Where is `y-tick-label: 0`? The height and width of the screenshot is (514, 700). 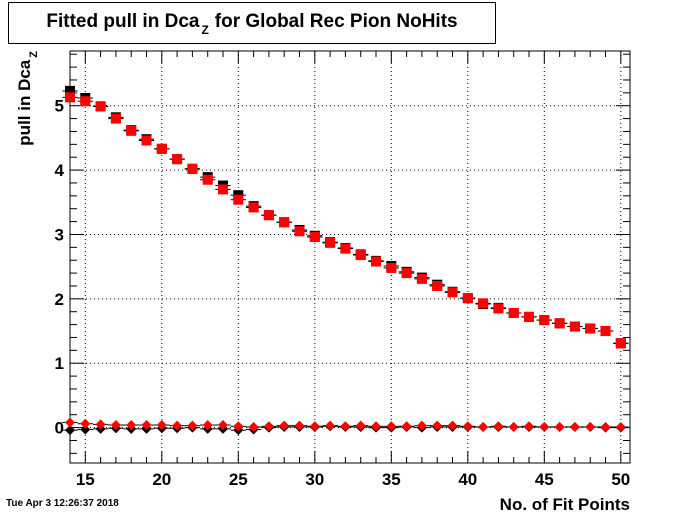
y-tick-label: 0 is located at coordinates (59, 428).